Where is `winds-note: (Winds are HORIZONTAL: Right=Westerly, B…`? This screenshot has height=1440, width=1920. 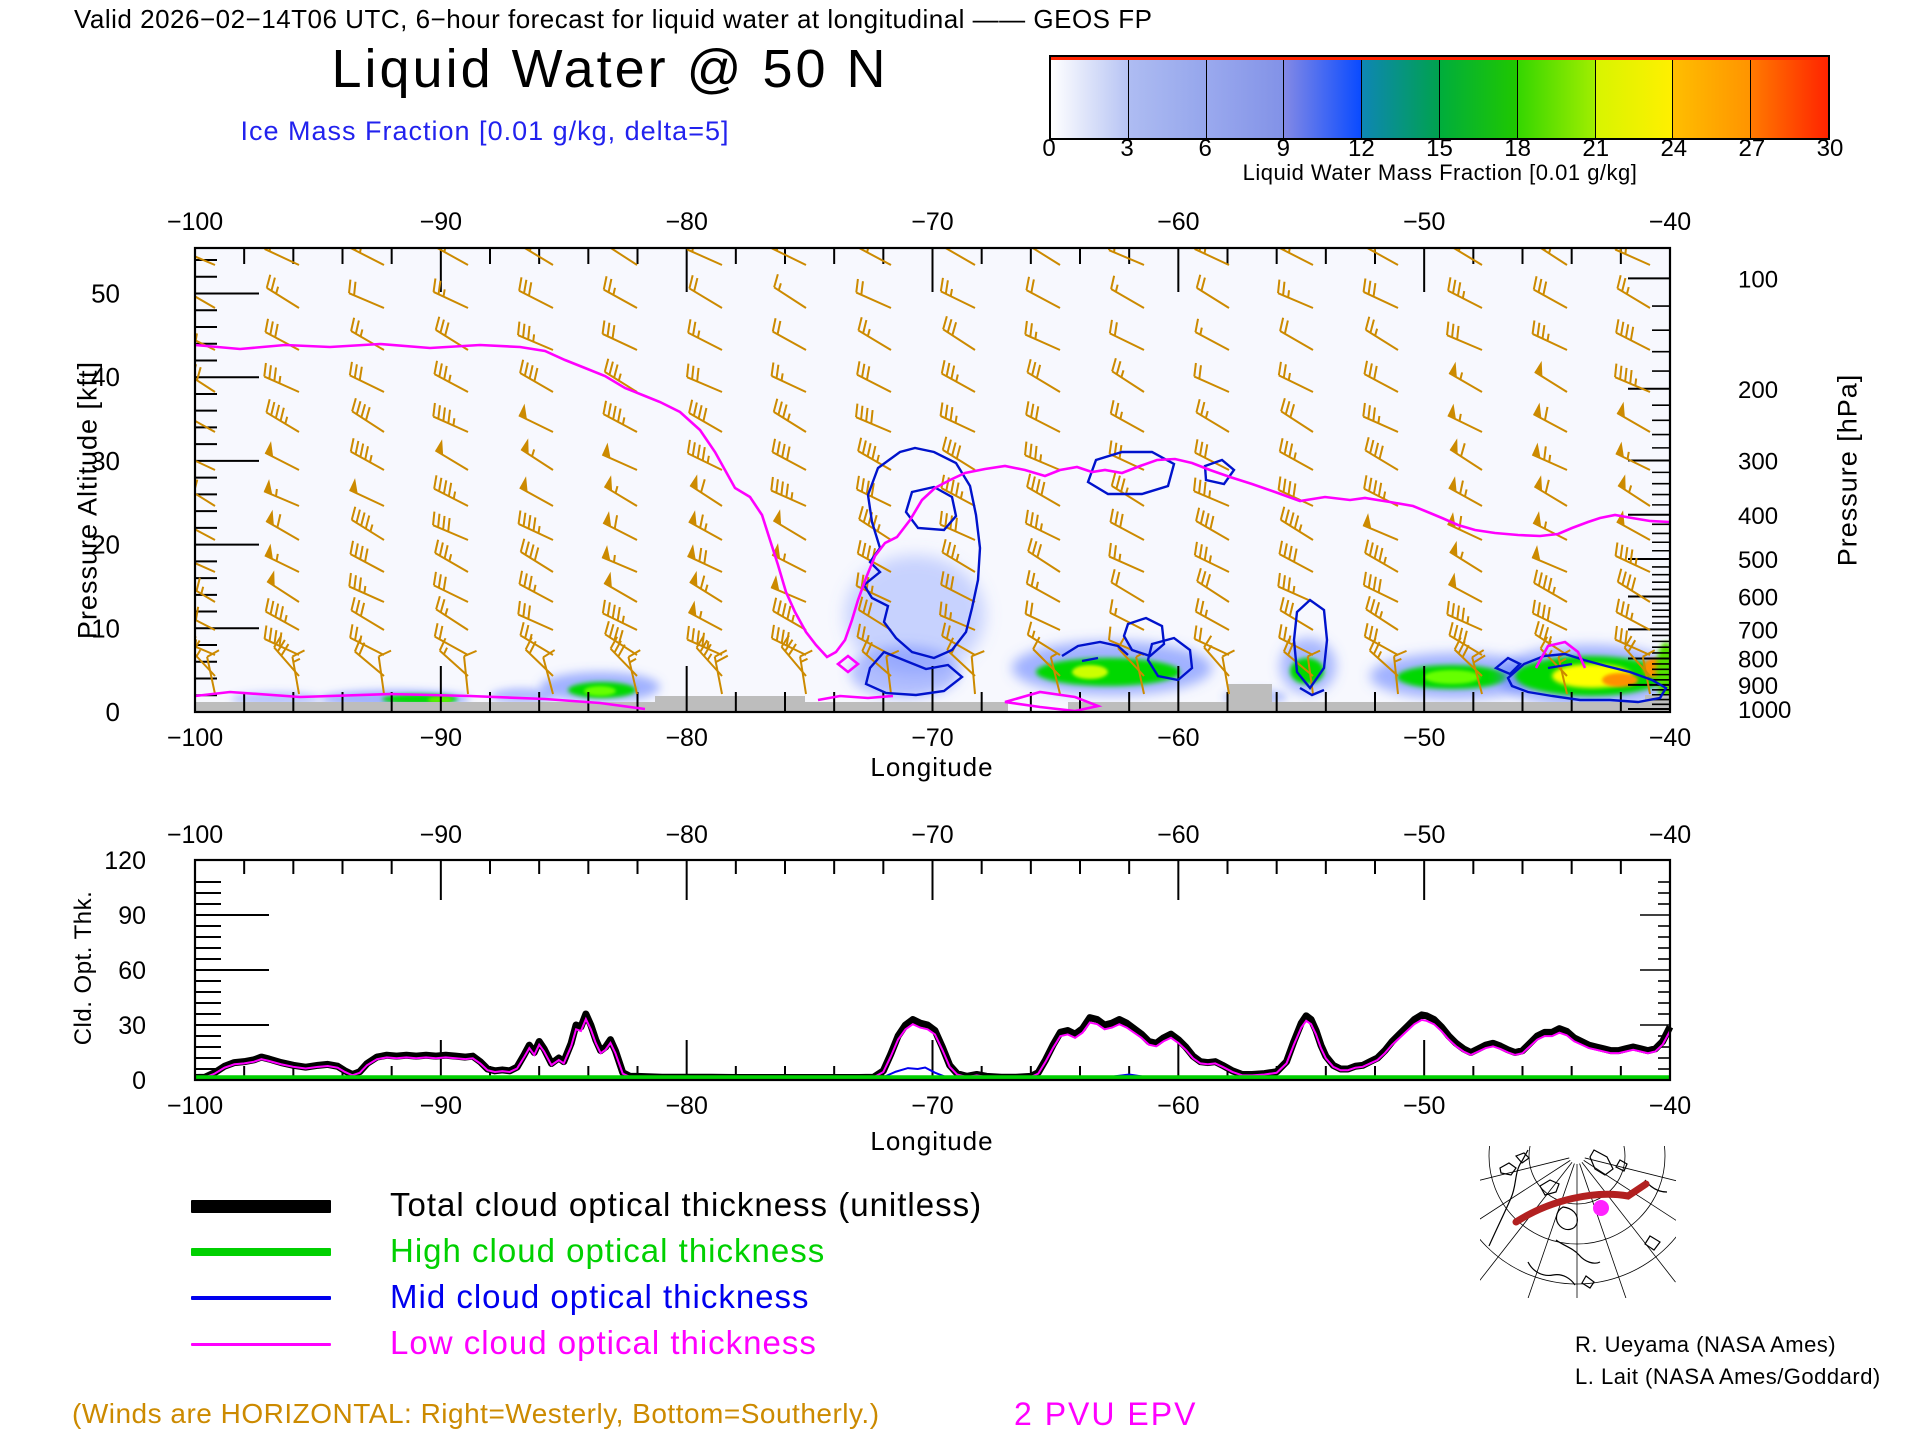
winds-note: (Winds are HORIZONTAL: Right=Westerly, B… is located at coordinates (476, 1413).